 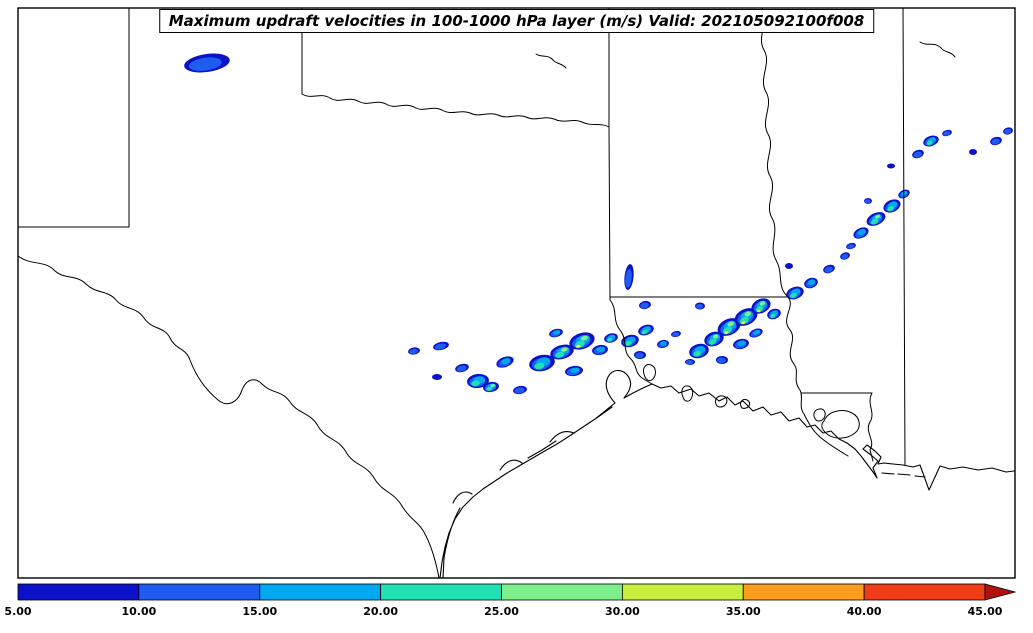 What do you see at coordinates (985, 611) in the screenshot?
I see `colorbar-tick-label: 45.00` at bounding box center [985, 611].